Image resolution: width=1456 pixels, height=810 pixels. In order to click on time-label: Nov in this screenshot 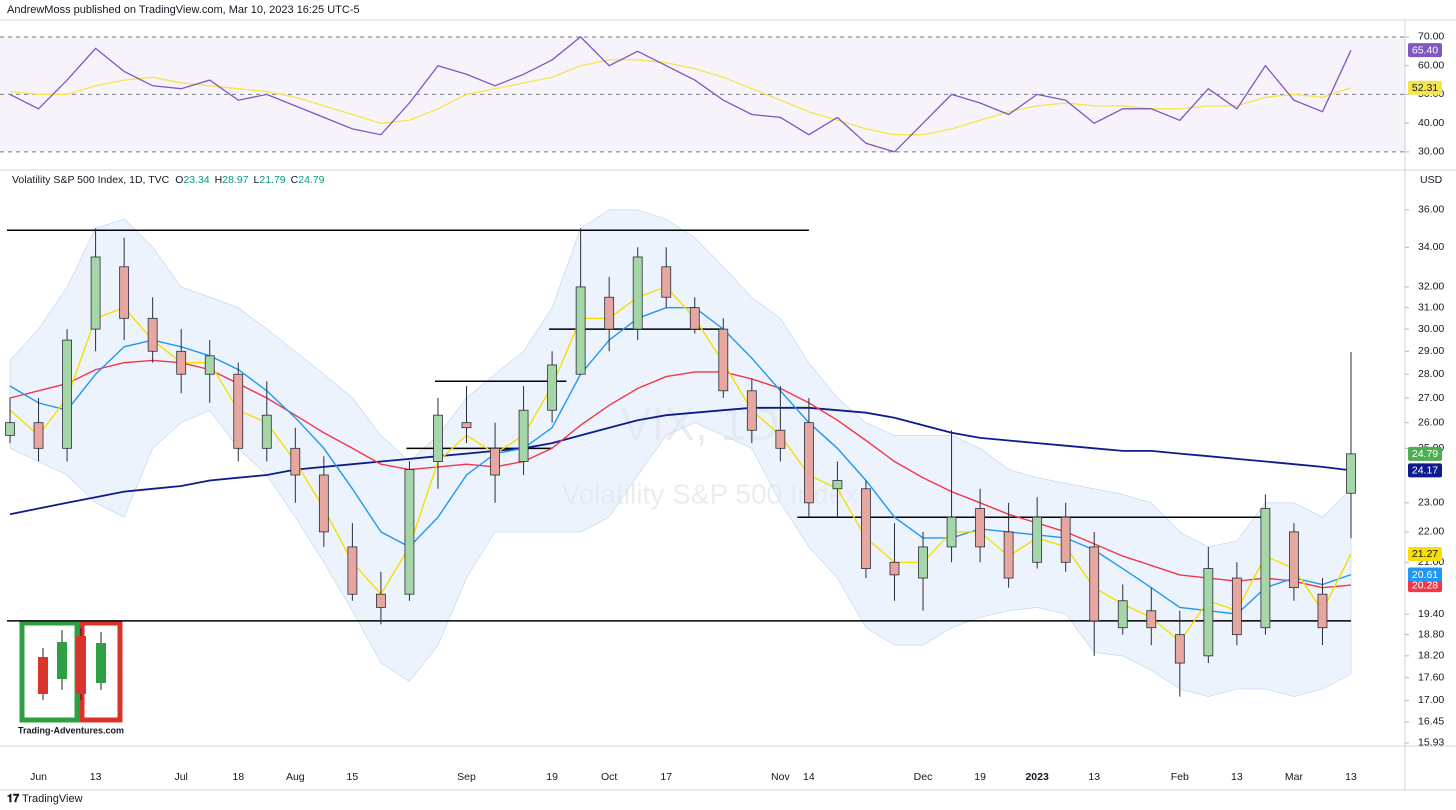, I will do `click(780, 777)`.